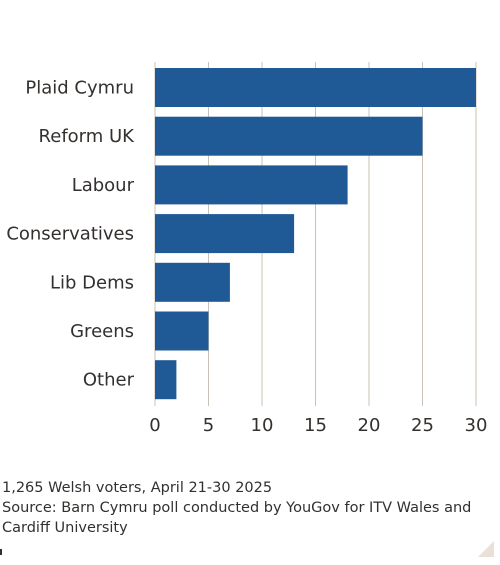 Image resolution: width=500 pixels, height=565 pixels. Describe the element at coordinates (225, 234) in the screenshot. I see `bar-conservatives` at that location.